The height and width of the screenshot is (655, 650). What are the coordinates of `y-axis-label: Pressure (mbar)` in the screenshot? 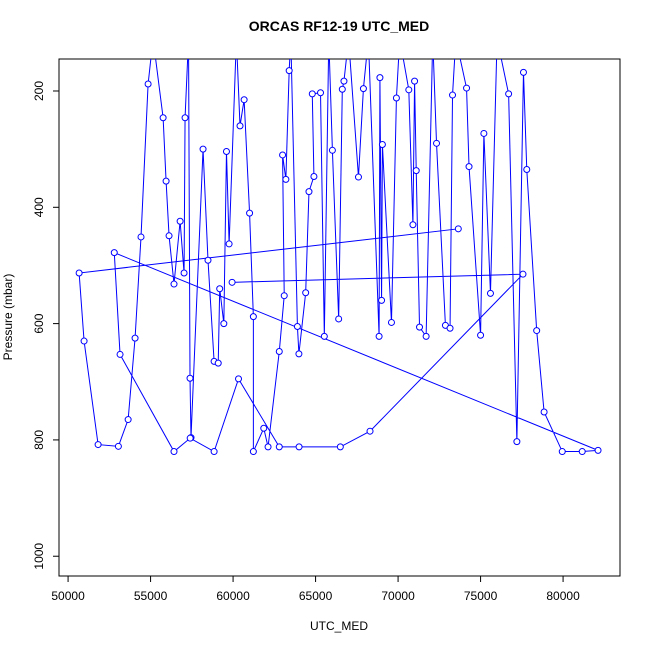 It's located at (8, 317).